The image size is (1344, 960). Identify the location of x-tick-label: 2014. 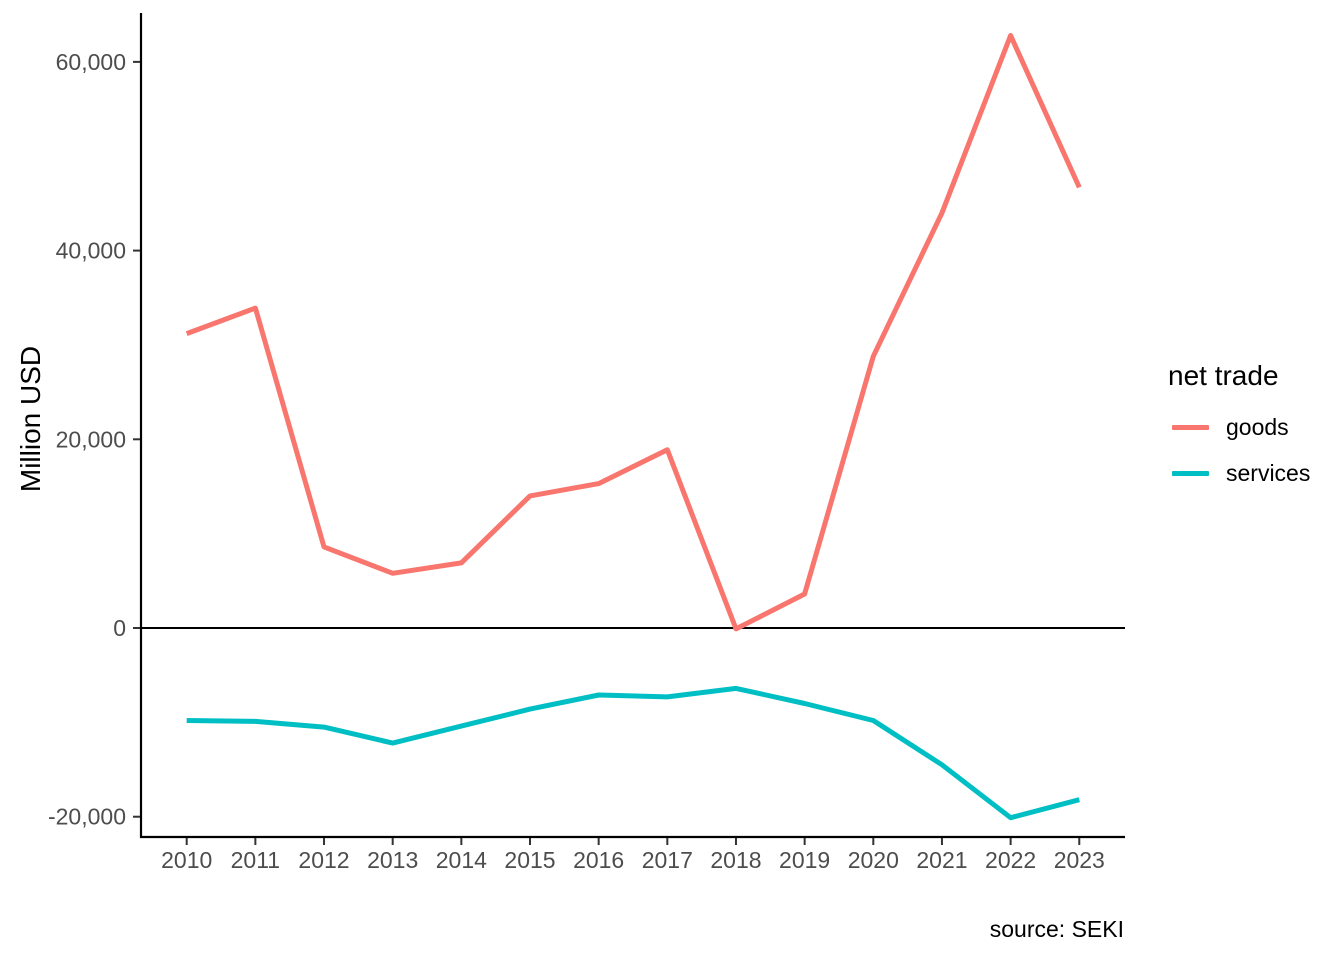
(461, 860).